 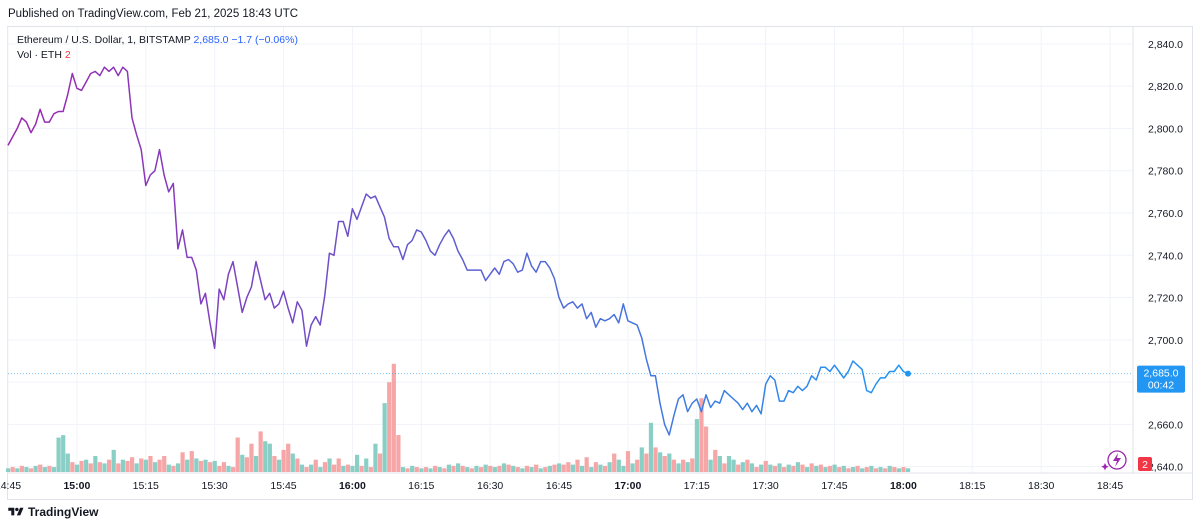 What do you see at coordinates (10, 486) in the screenshot?
I see `x-tick-label: 14:45` at bounding box center [10, 486].